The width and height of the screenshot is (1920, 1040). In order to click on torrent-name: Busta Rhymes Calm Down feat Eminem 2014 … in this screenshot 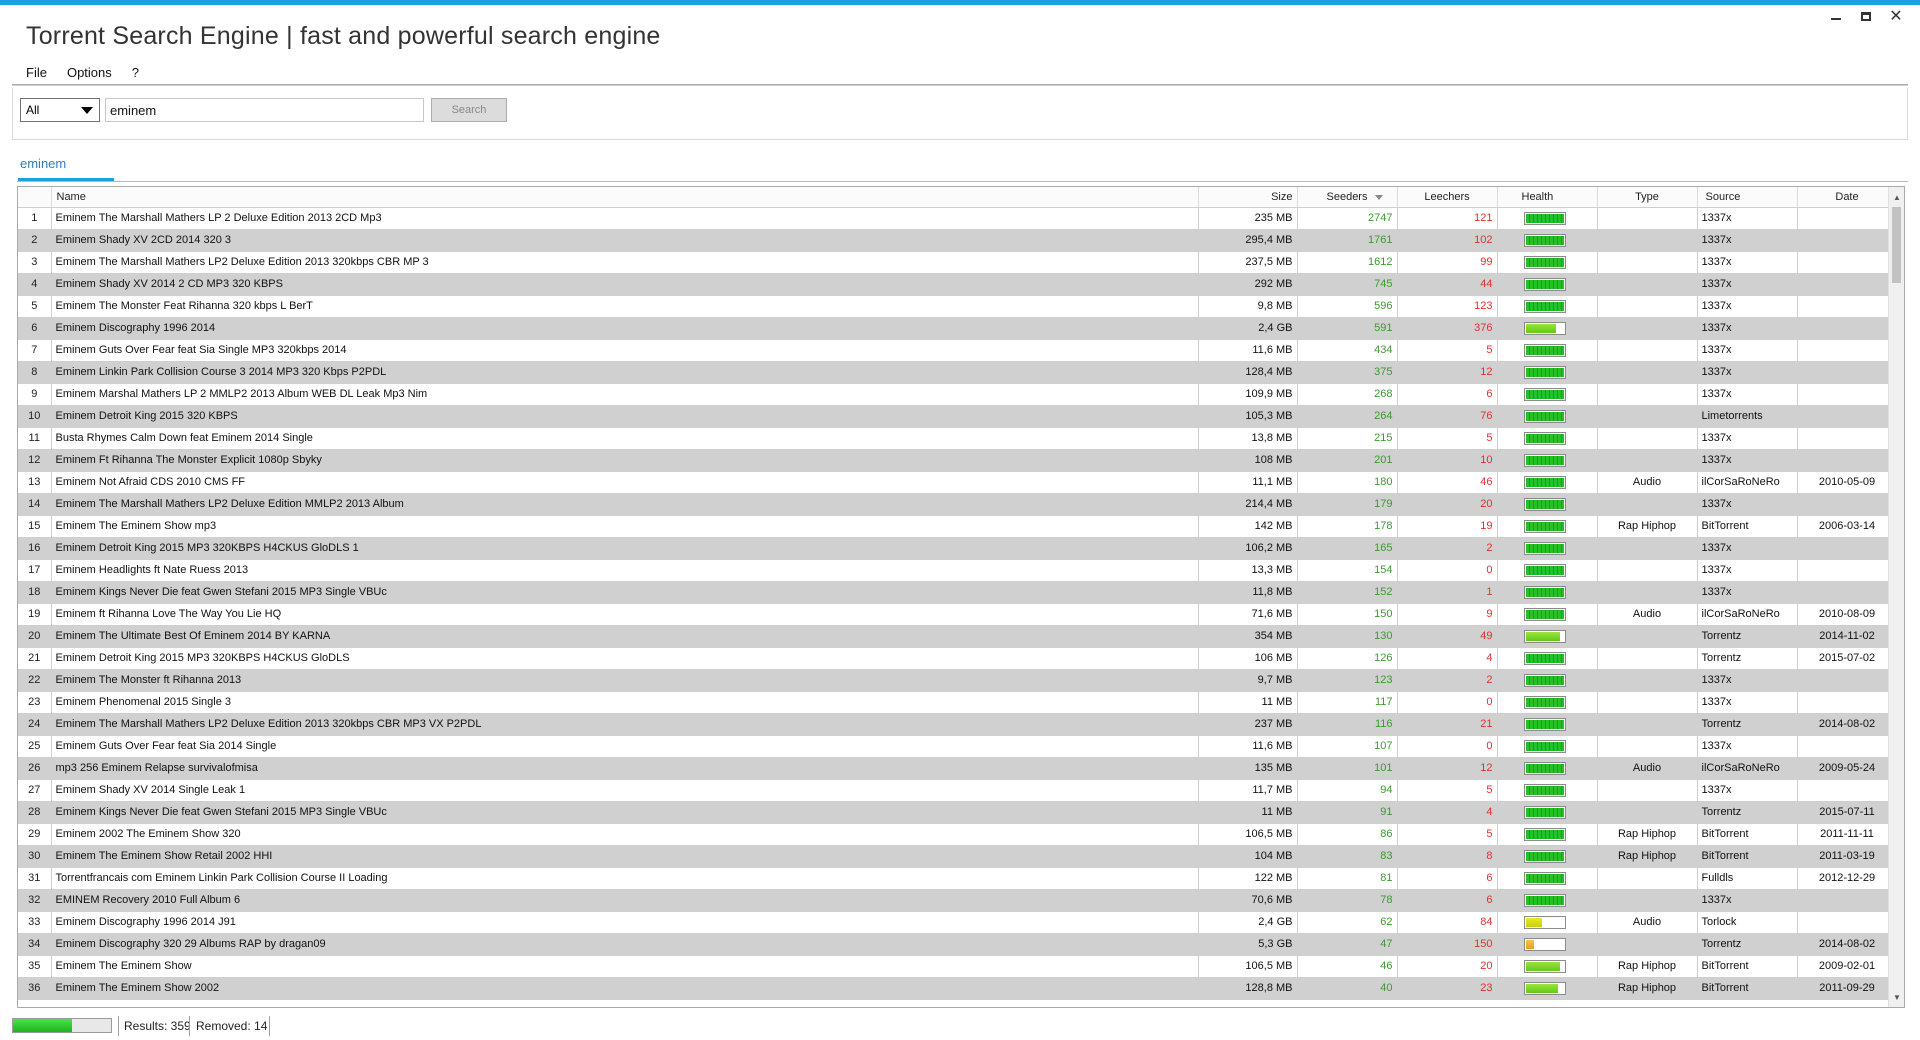, I will do `click(625, 438)`.